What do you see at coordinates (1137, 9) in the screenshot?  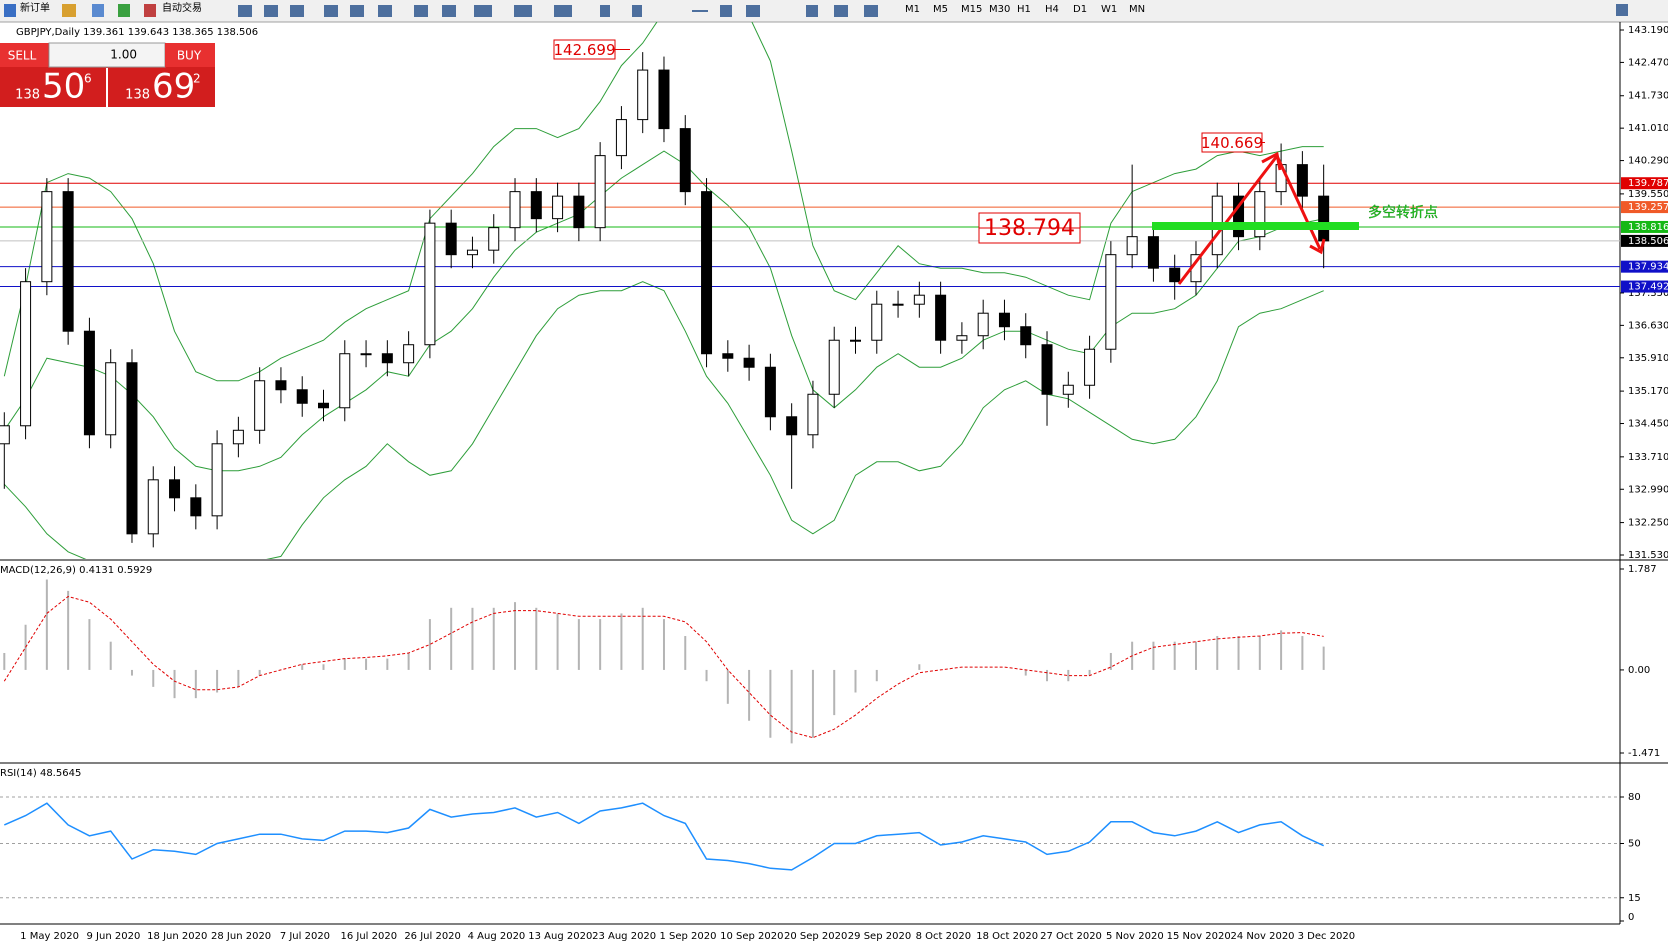 I see `timeframe: MN` at bounding box center [1137, 9].